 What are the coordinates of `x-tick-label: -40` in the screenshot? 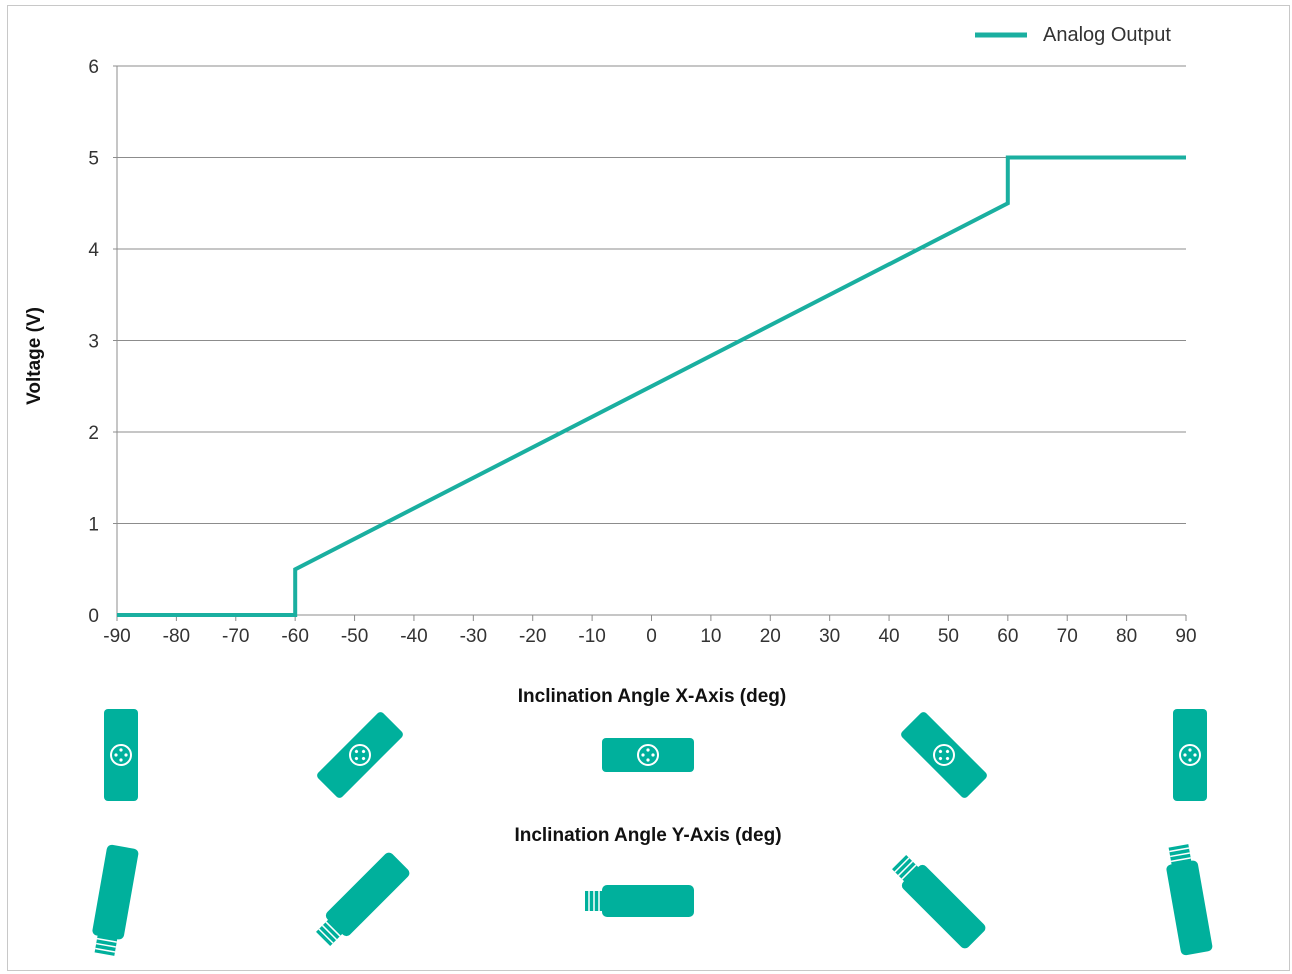 It's located at (413, 636).